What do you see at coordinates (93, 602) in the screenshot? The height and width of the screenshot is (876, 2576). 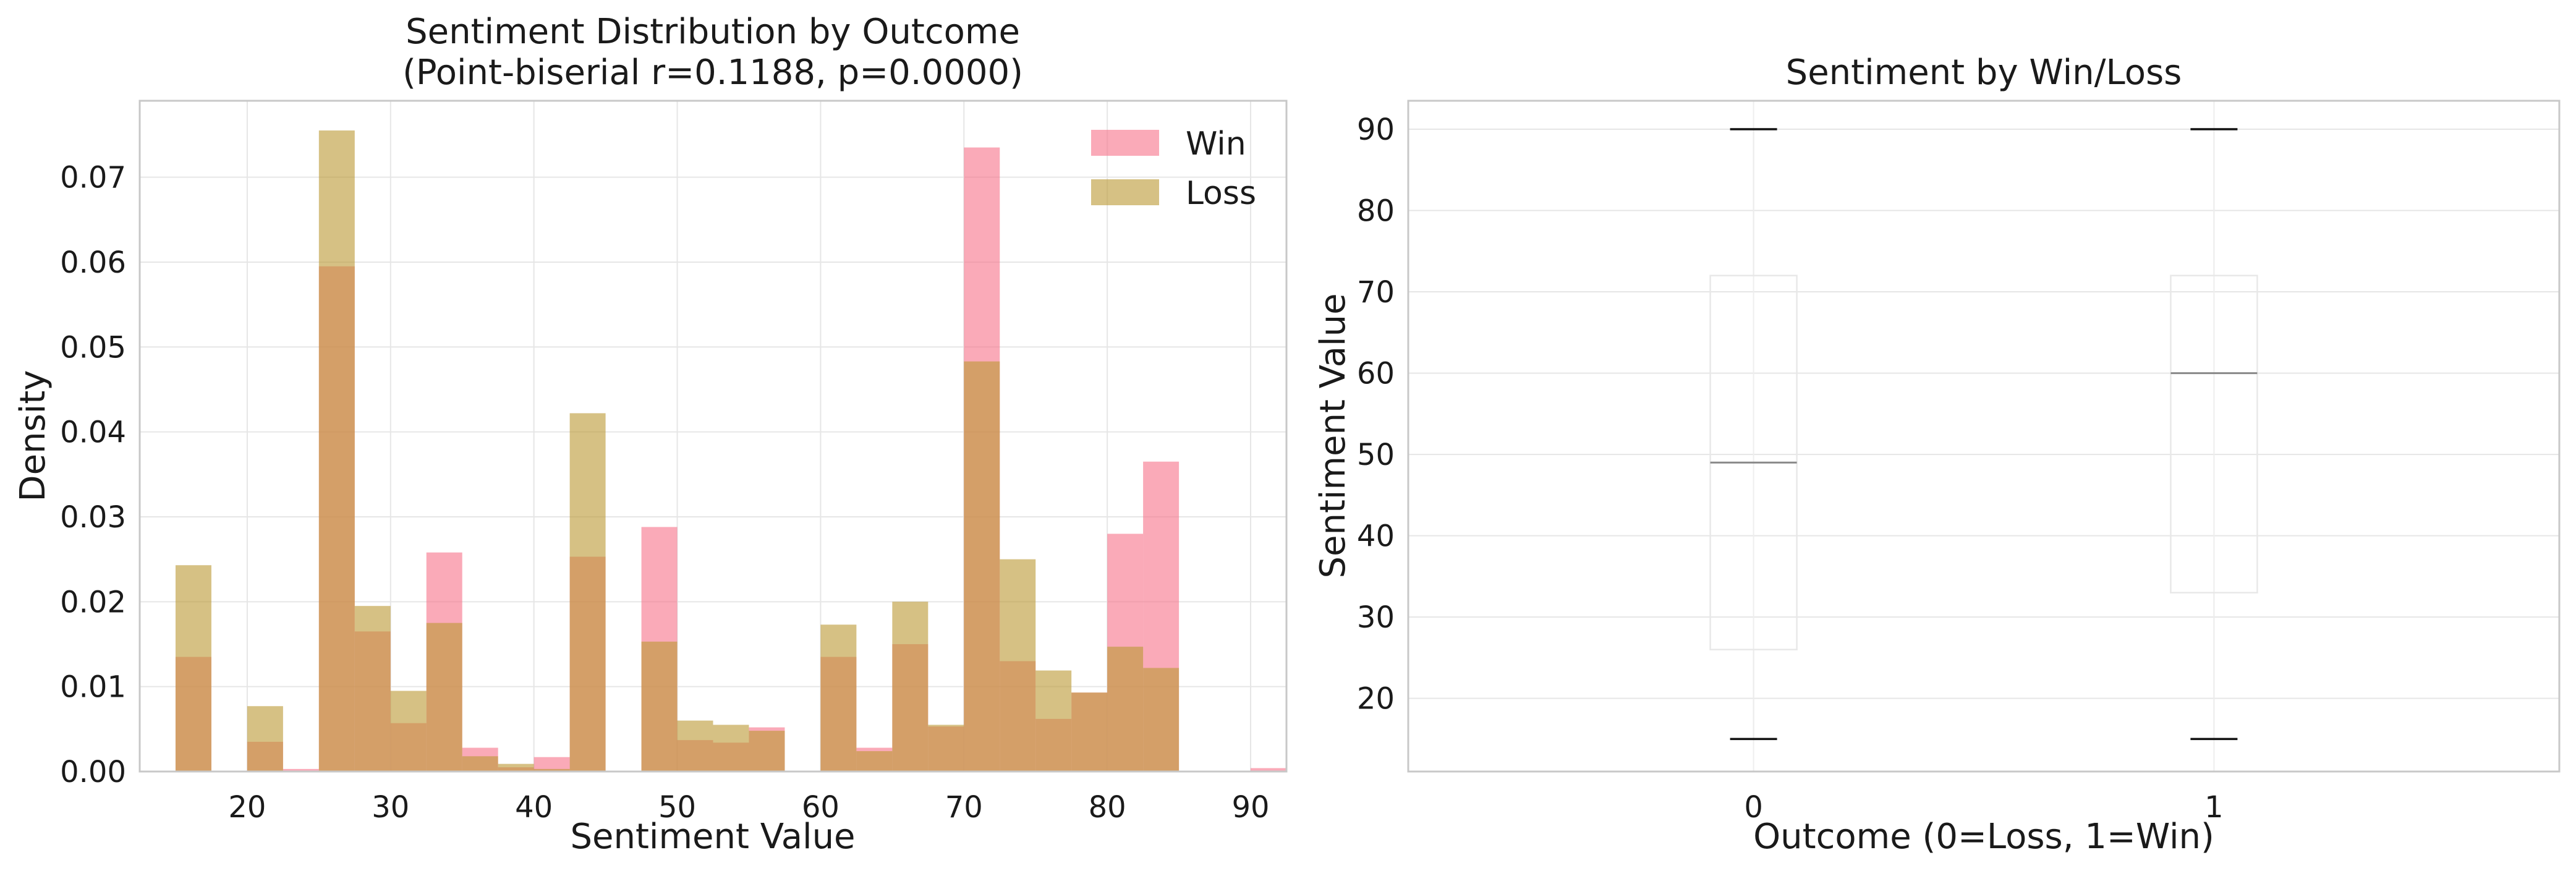 I see `y-tick-label: 0.02` at bounding box center [93, 602].